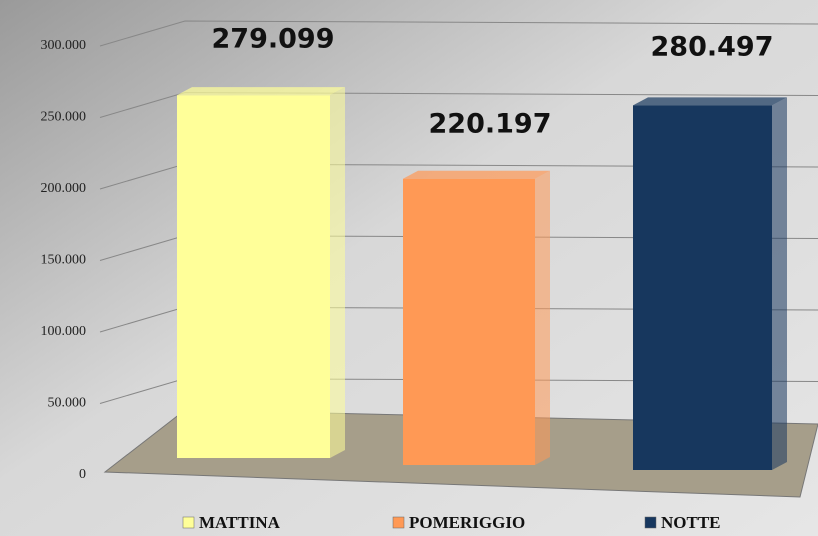 The height and width of the screenshot is (536, 818). Describe the element at coordinates (240, 522) in the screenshot. I see `legend-label: MATTINA` at that location.